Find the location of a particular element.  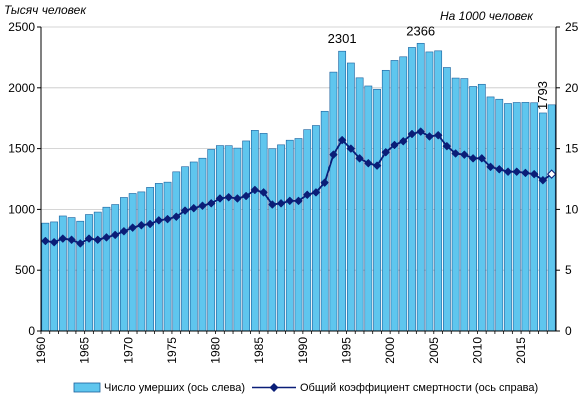

right-tick-label: 15 is located at coordinates (572, 149).